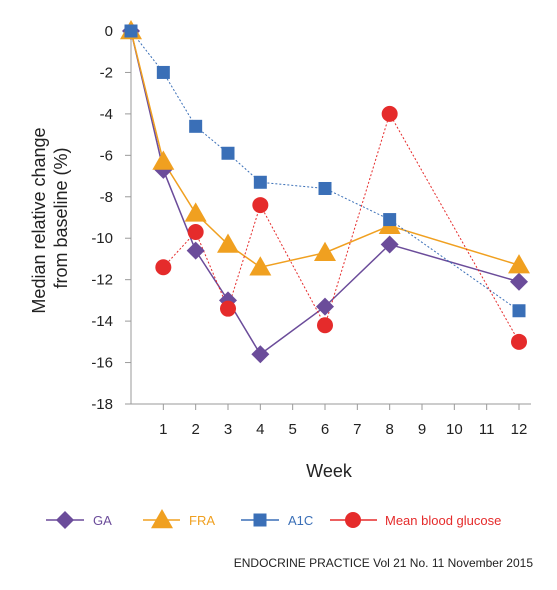  Describe the element at coordinates (102, 218) in the screenshot. I see `y-tick-labels: 0 -2 -4 -6 -8 -10 -12 -14 -16 -18` at that location.